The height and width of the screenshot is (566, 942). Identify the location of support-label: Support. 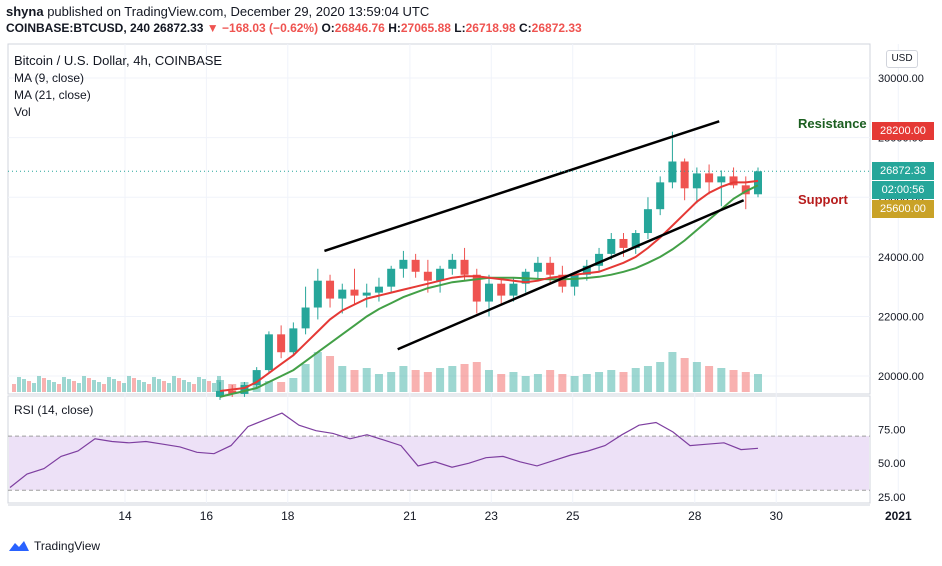
(823, 199).